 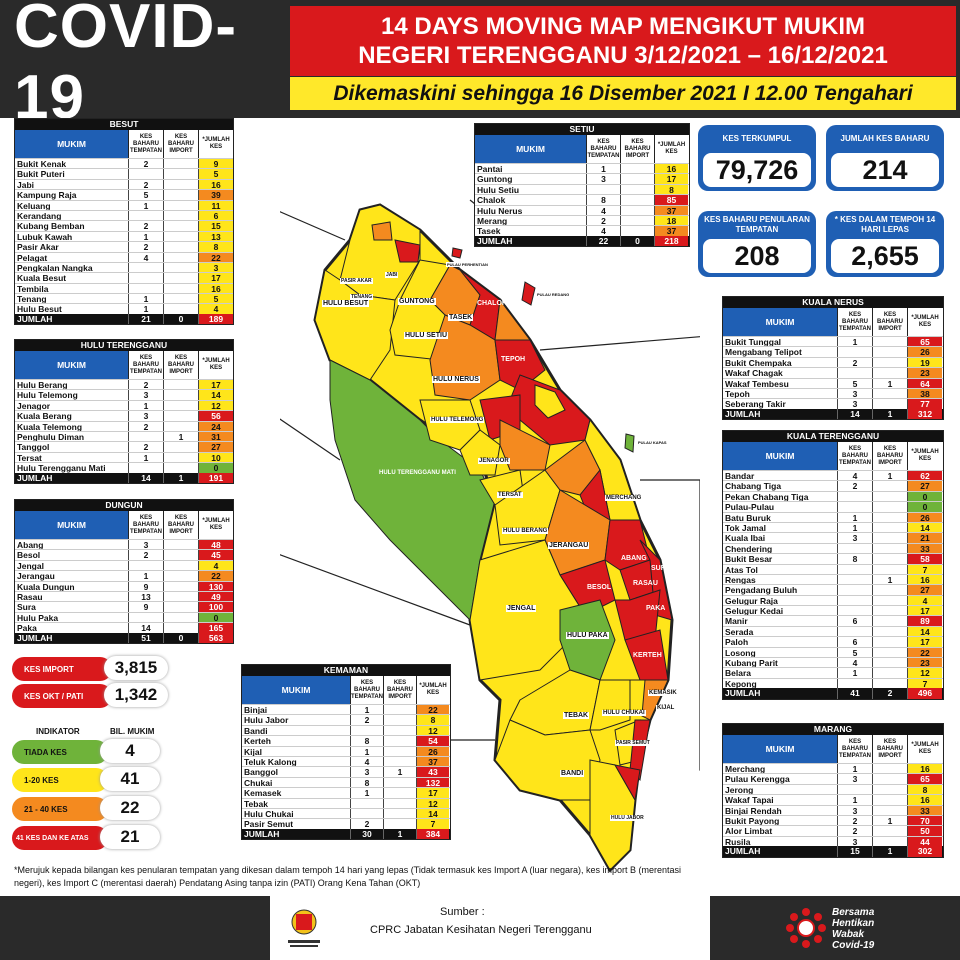 I want to click on row-mukim: Pulau-Pulau, so click(x=750, y=507).